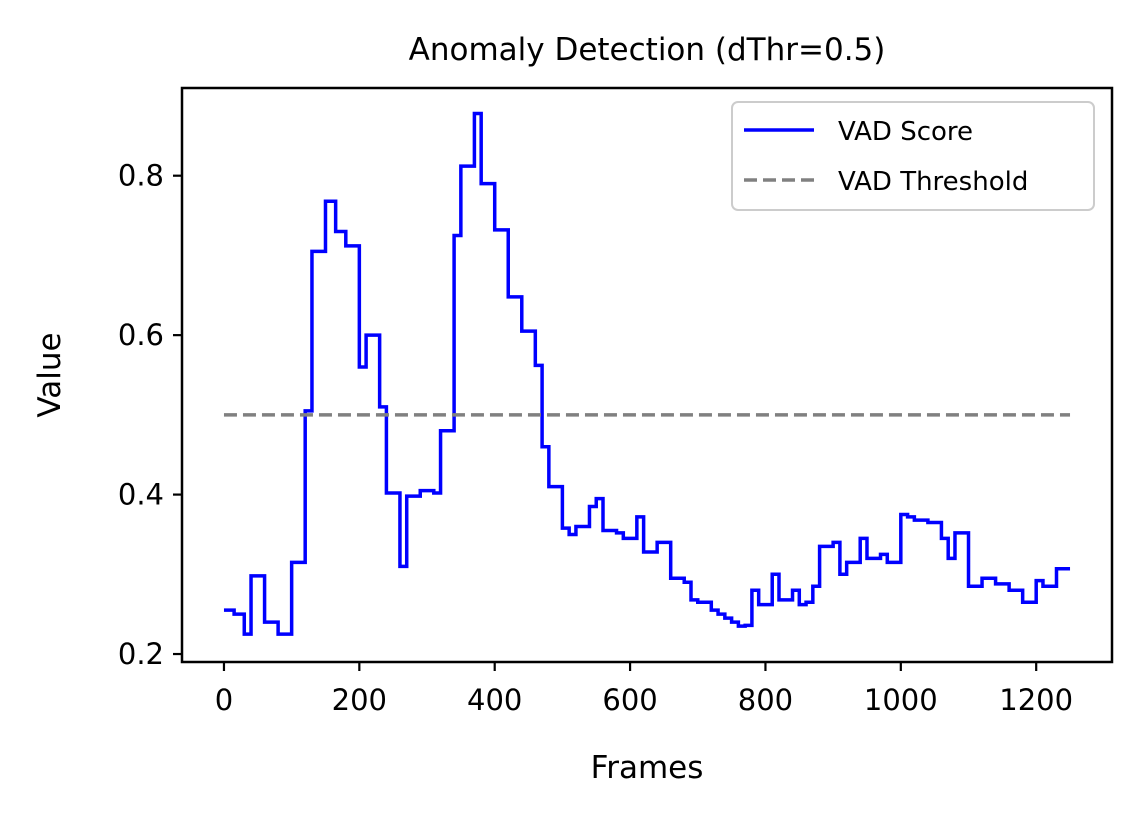 This screenshot has height=819, width=1142. Describe the element at coordinates (141, 176) in the screenshot. I see `y-tick-label: 0.8` at that location.